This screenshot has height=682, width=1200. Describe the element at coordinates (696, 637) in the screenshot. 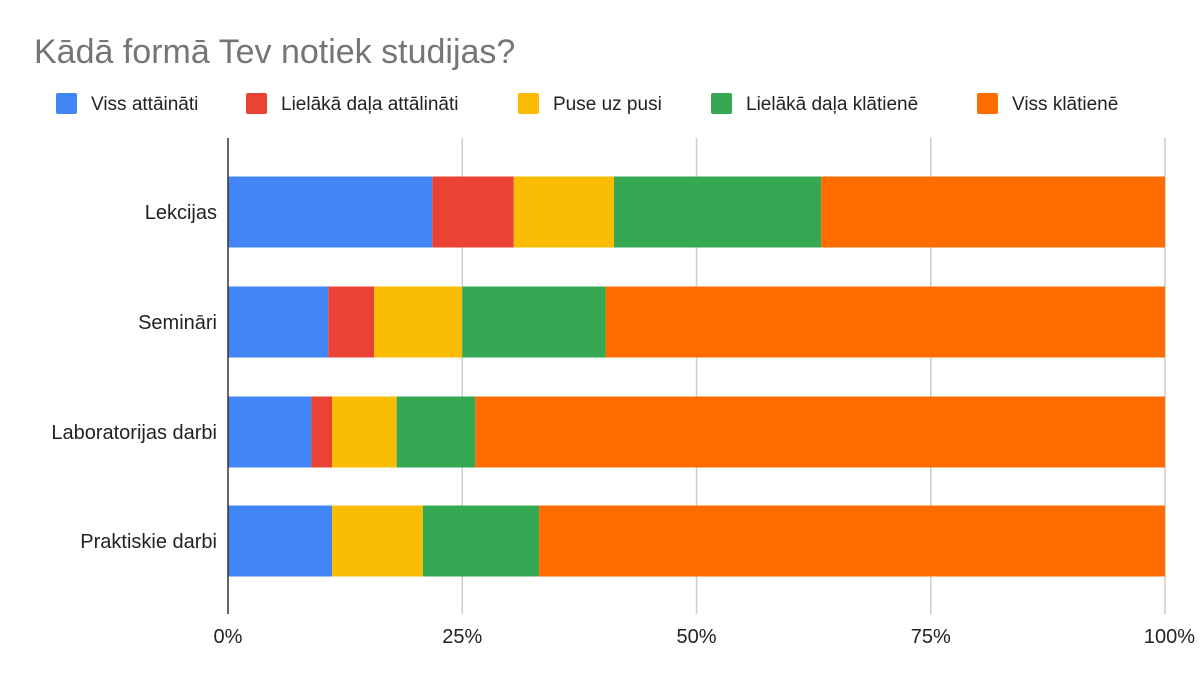

I see `x-tick-label: 50%` at that location.